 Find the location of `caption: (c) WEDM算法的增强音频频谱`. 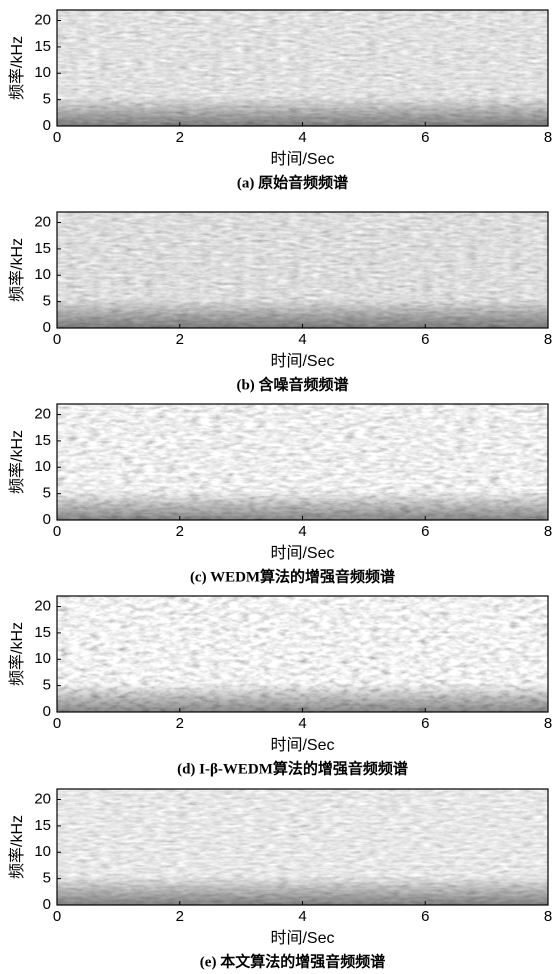

caption: (c) WEDM算法的增强音频频谱 is located at coordinates (292, 576).